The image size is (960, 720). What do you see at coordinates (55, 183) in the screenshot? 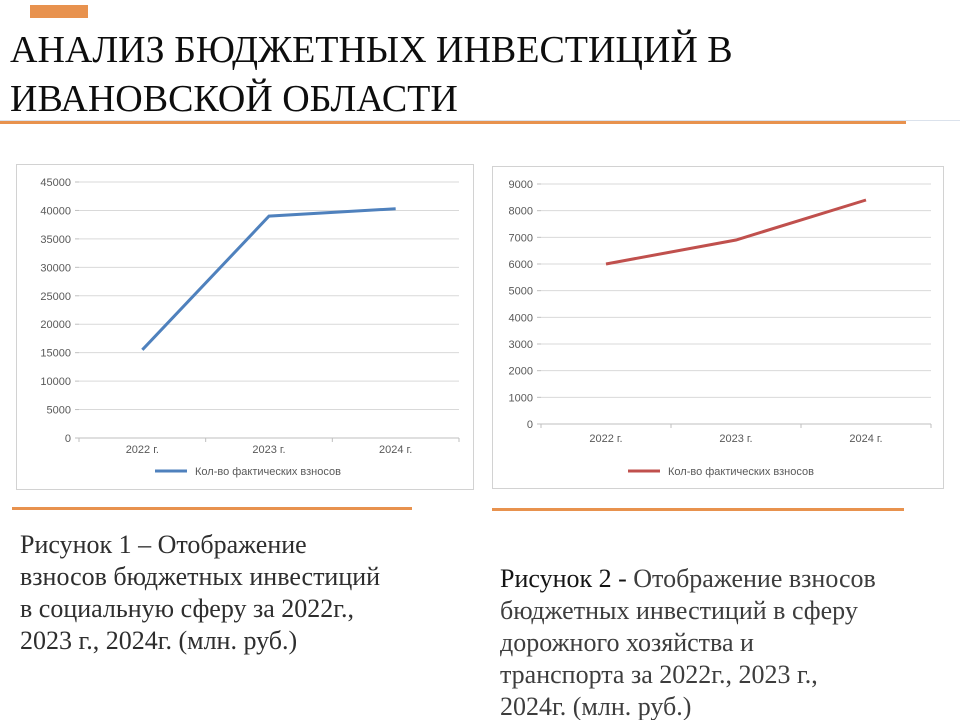
I see `y-tick-label: 45000` at bounding box center [55, 183].